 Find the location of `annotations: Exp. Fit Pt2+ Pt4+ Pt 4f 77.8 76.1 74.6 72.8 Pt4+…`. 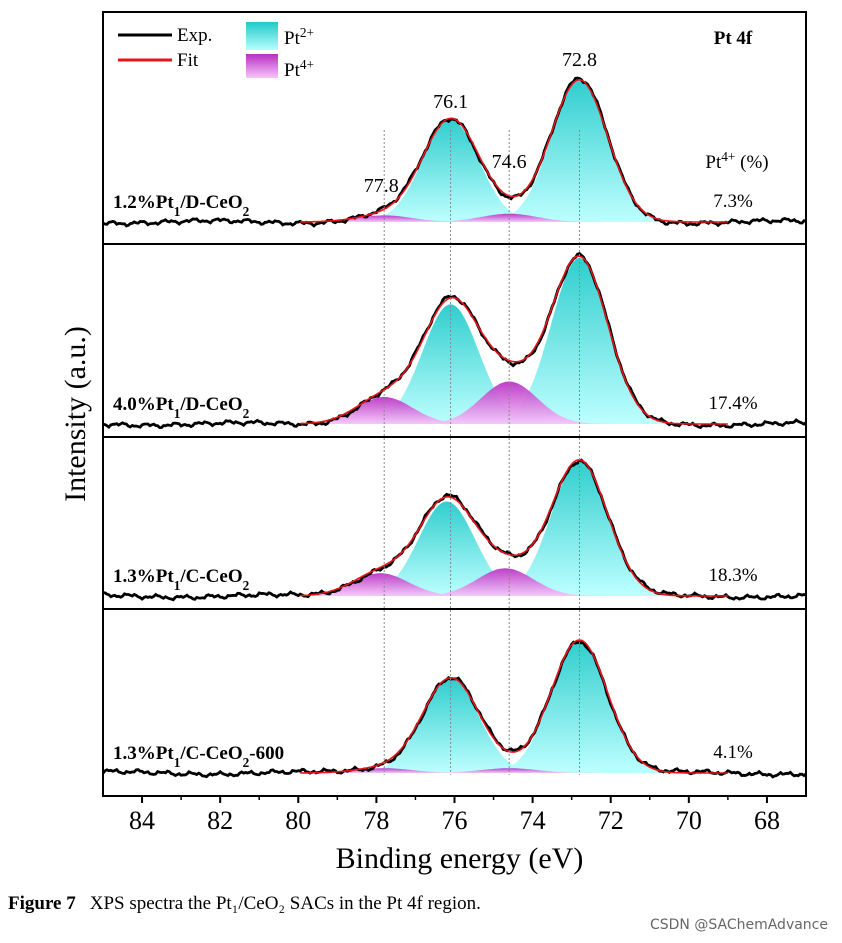

annotations: Exp. Fit Pt2+ Pt4+ Pt 4f 77.8 76.1 74.6 72.8 Pt4+… is located at coordinates (443, 109).